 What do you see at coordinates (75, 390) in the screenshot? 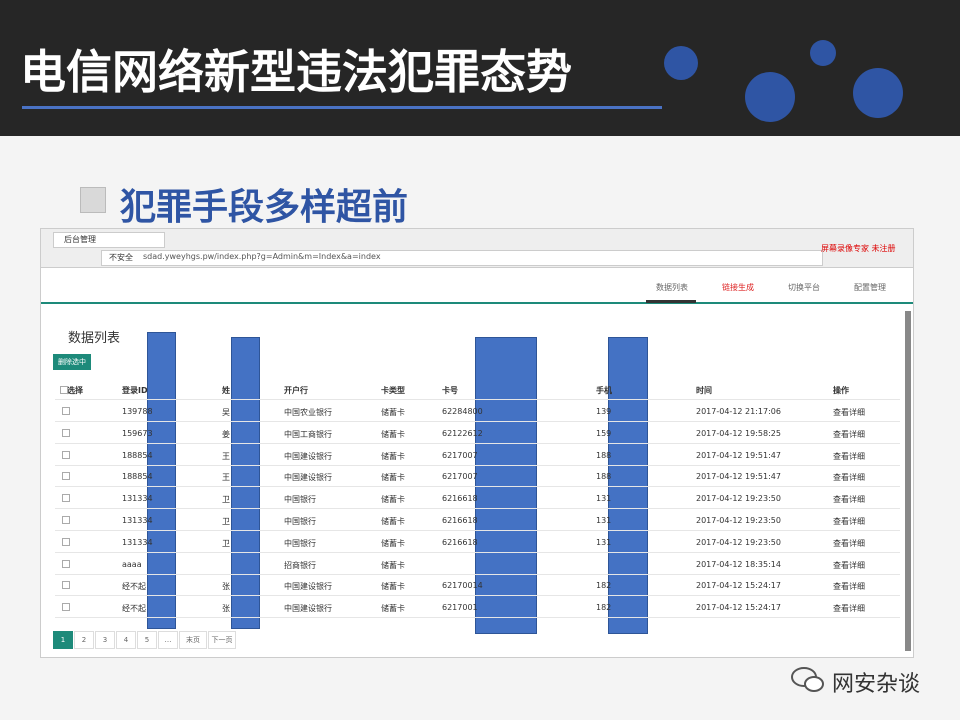
I see `column-header: 选择` at bounding box center [75, 390].